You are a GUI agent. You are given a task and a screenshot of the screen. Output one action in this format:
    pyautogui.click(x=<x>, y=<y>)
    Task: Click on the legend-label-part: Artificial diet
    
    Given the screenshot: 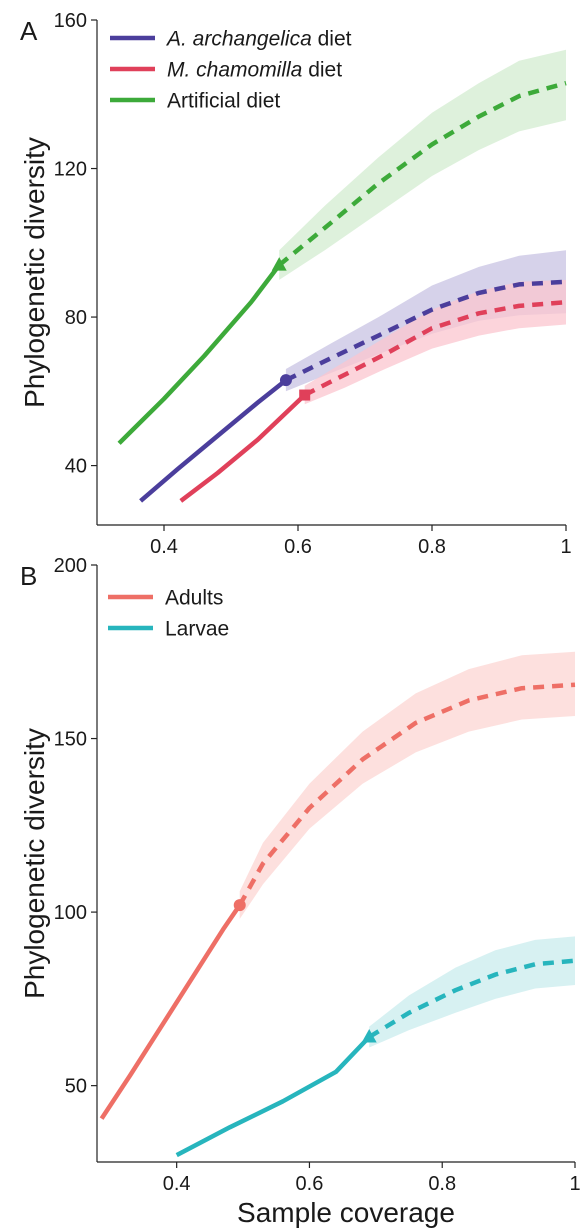 What is the action you would take?
    pyautogui.click(x=223, y=101)
    